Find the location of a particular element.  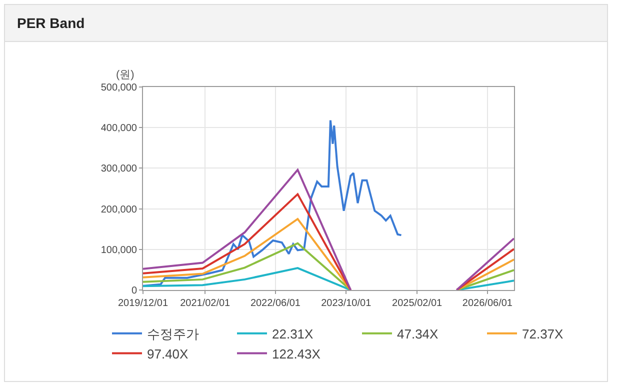

x-tick-label: 2026/06/01 is located at coordinates (487, 303).